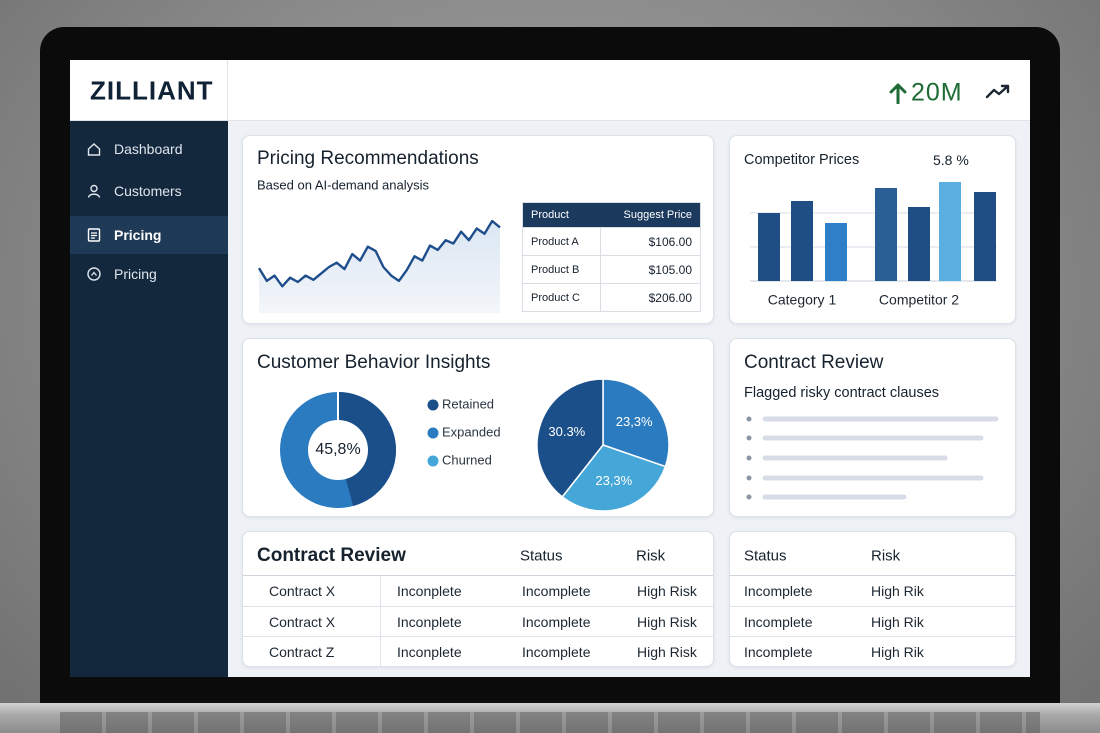 Image resolution: width=1100 pixels, height=733 pixels. I want to click on card-value: 5.8 %, so click(951, 160).